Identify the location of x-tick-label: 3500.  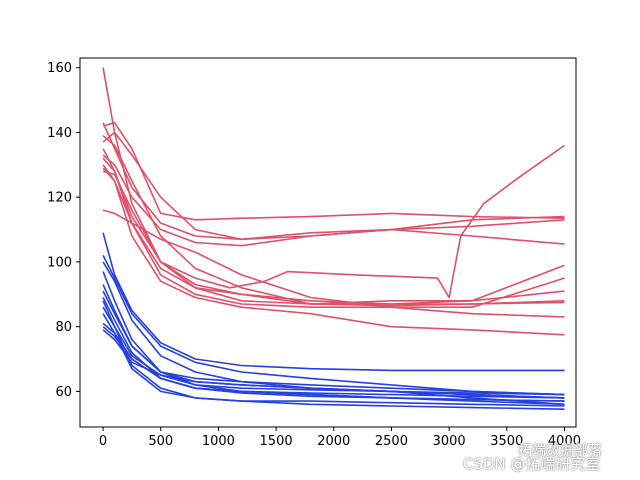
(506, 441).